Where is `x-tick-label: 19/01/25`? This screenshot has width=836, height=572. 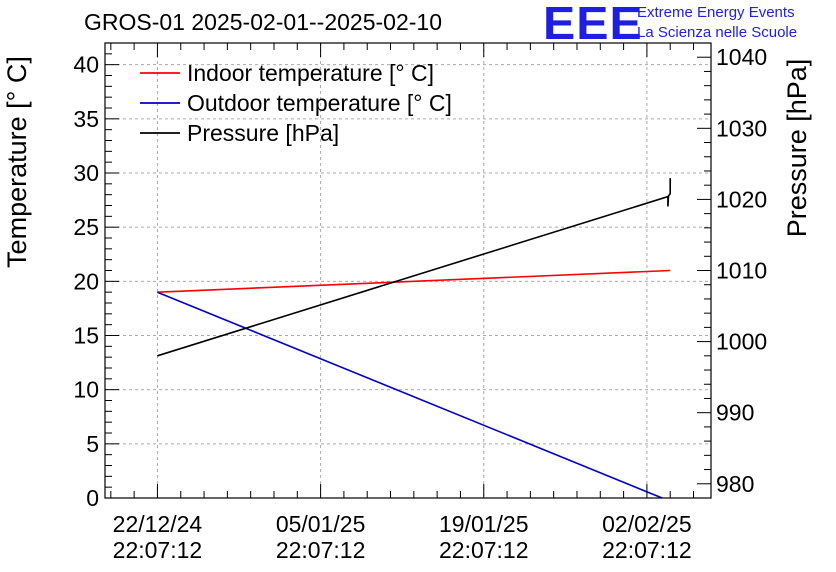 x-tick-label: 19/01/25 is located at coordinates (484, 524).